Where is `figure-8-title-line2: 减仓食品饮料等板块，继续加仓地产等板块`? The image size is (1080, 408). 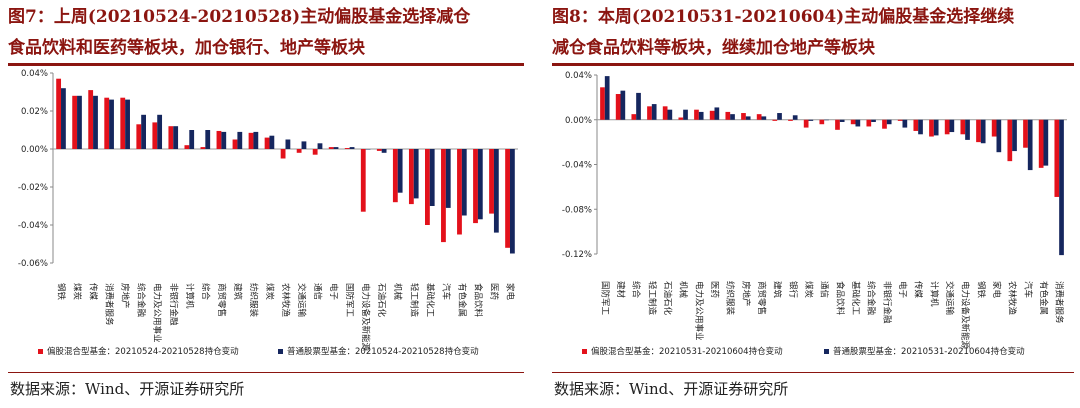 figure-8-title-line2: 减仓食品饮料等板块，继续加仓地产等板块 is located at coordinates (713, 48).